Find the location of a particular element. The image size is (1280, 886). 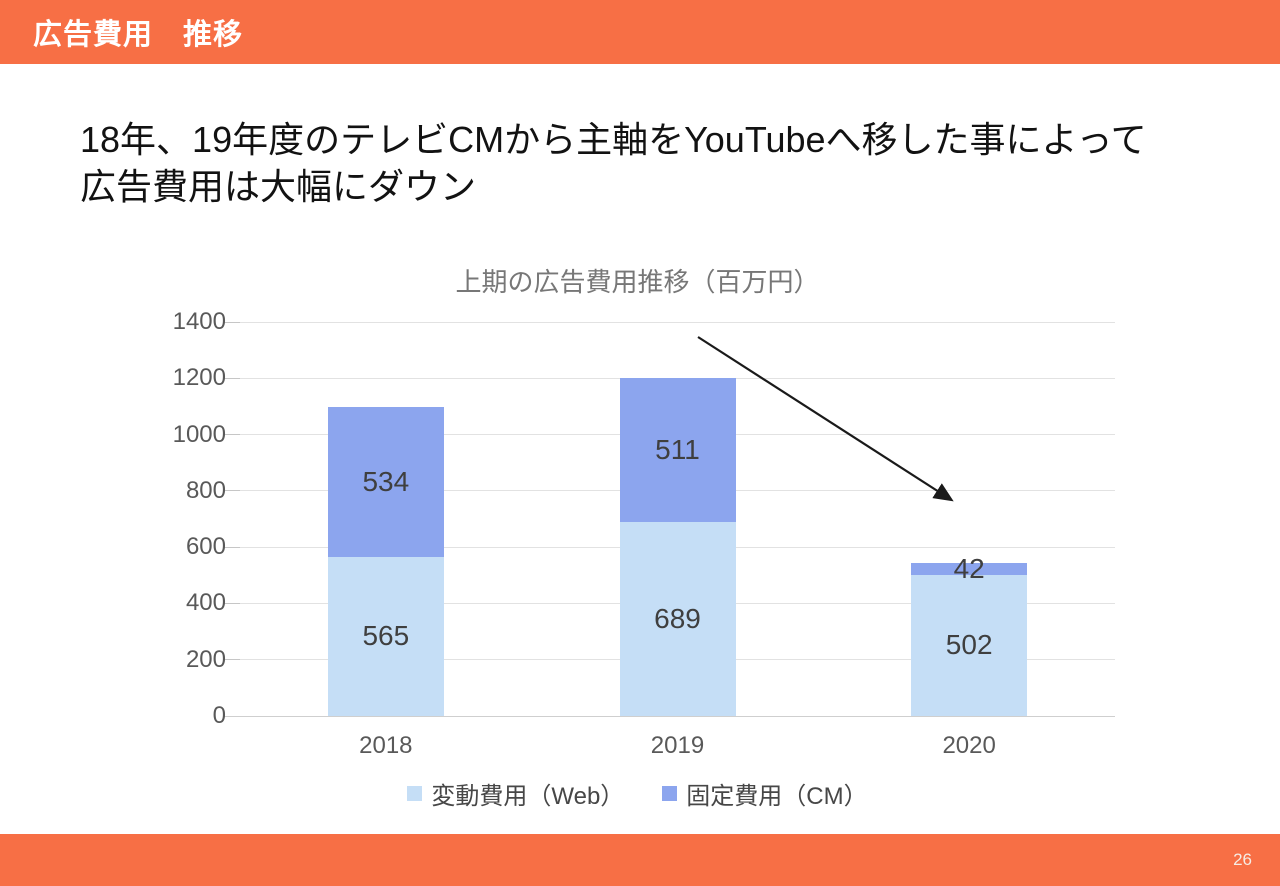

y-tick-label: 1000 is located at coordinates (199, 434).